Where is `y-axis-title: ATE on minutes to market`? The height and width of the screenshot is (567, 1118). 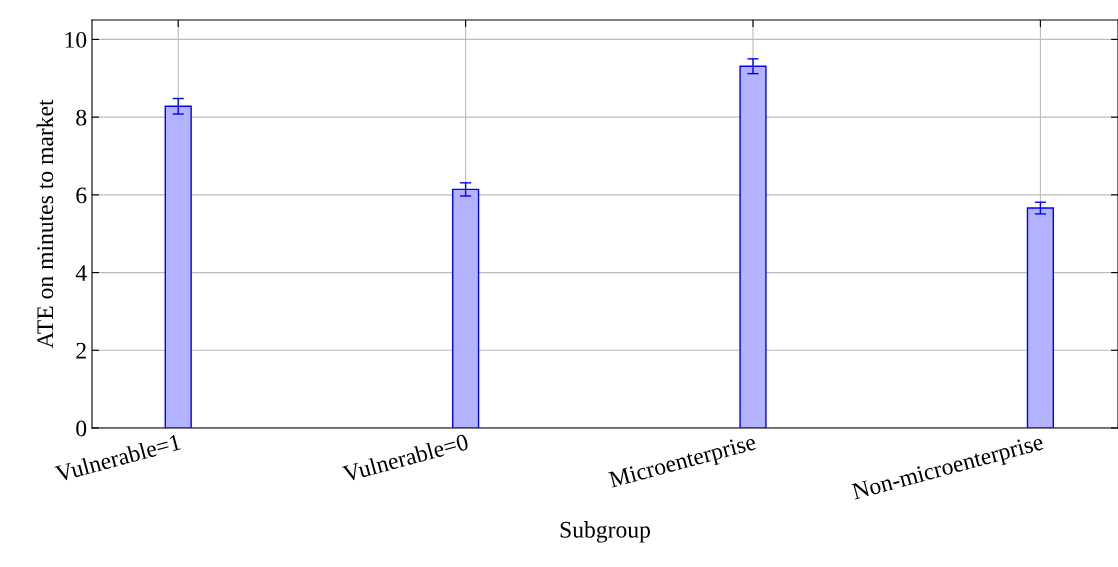
y-axis-title: ATE on minutes to market is located at coordinates (45, 224).